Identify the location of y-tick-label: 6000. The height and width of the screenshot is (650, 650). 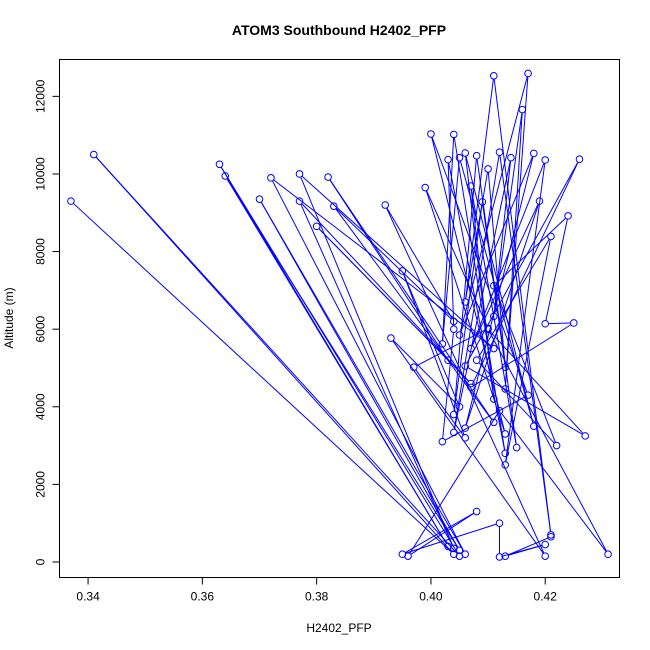
(41, 329).